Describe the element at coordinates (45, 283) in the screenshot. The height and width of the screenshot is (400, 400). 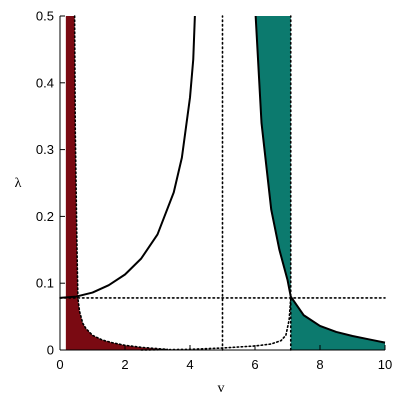
I see `y-tick-label: 0.1` at that location.